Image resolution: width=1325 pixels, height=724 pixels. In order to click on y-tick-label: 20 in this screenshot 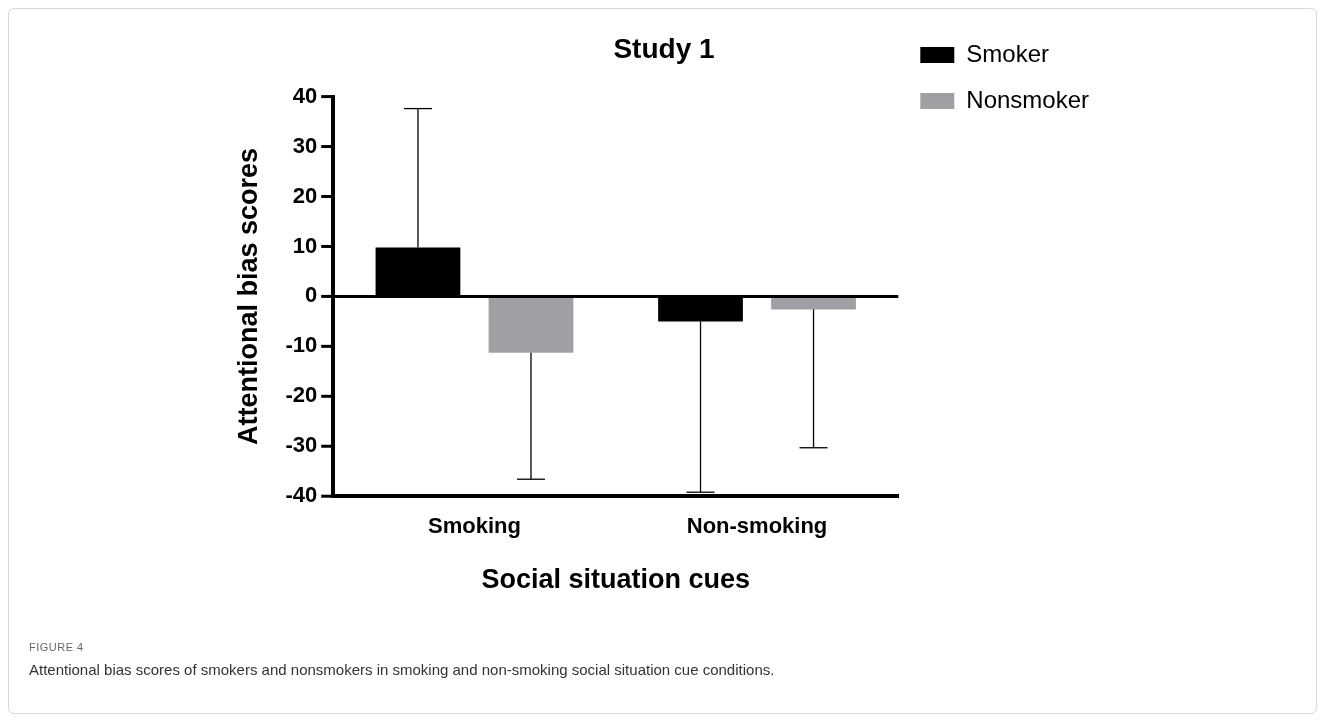, I will do `click(305, 195)`.